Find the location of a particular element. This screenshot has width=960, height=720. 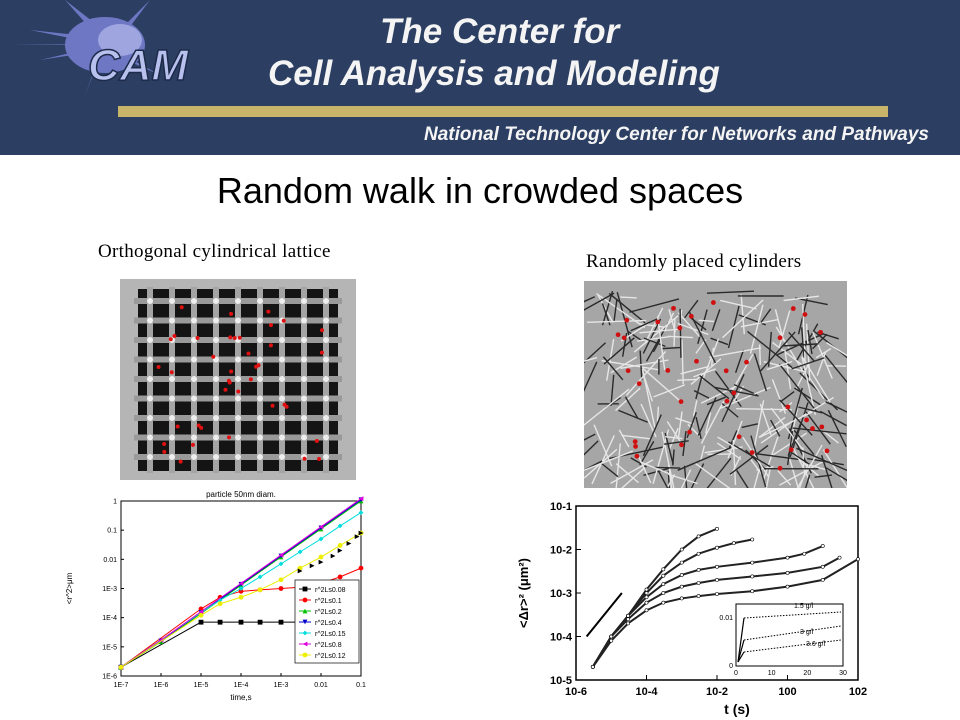

y-tick-label: 10-1 is located at coordinates (561, 507).